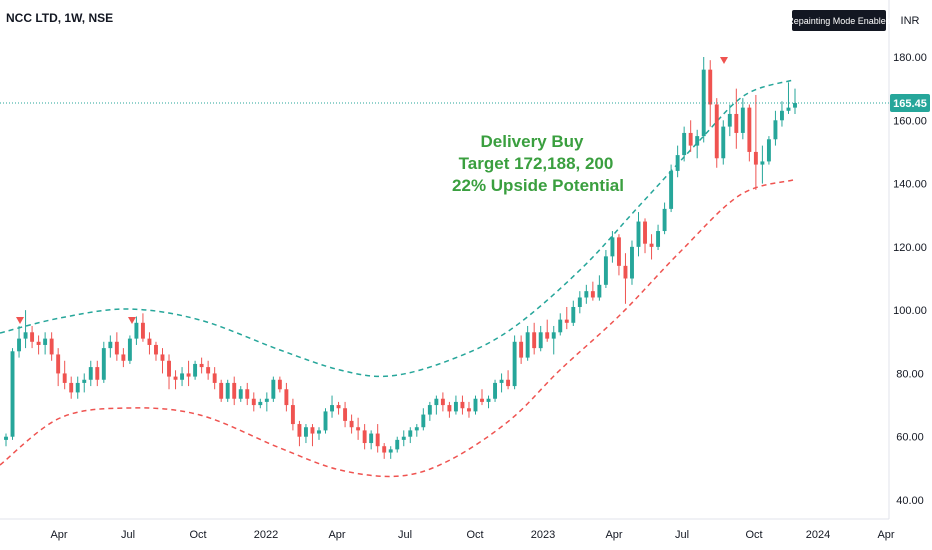 The width and height of the screenshot is (932, 550). I want to click on y-tick-label: 140.00, so click(910, 185).